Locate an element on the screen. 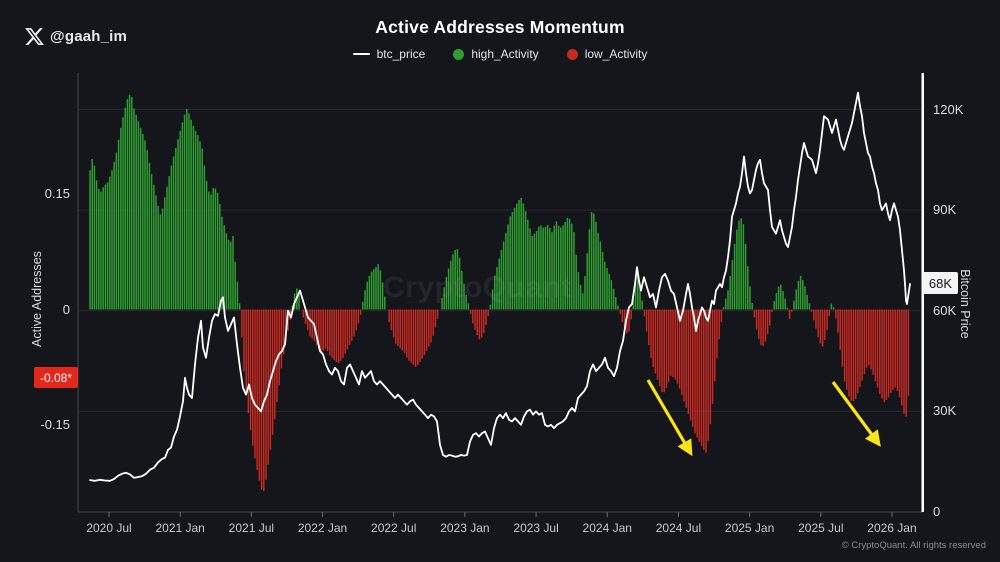  legend-item-high-activity: high_Activity is located at coordinates (496, 54).